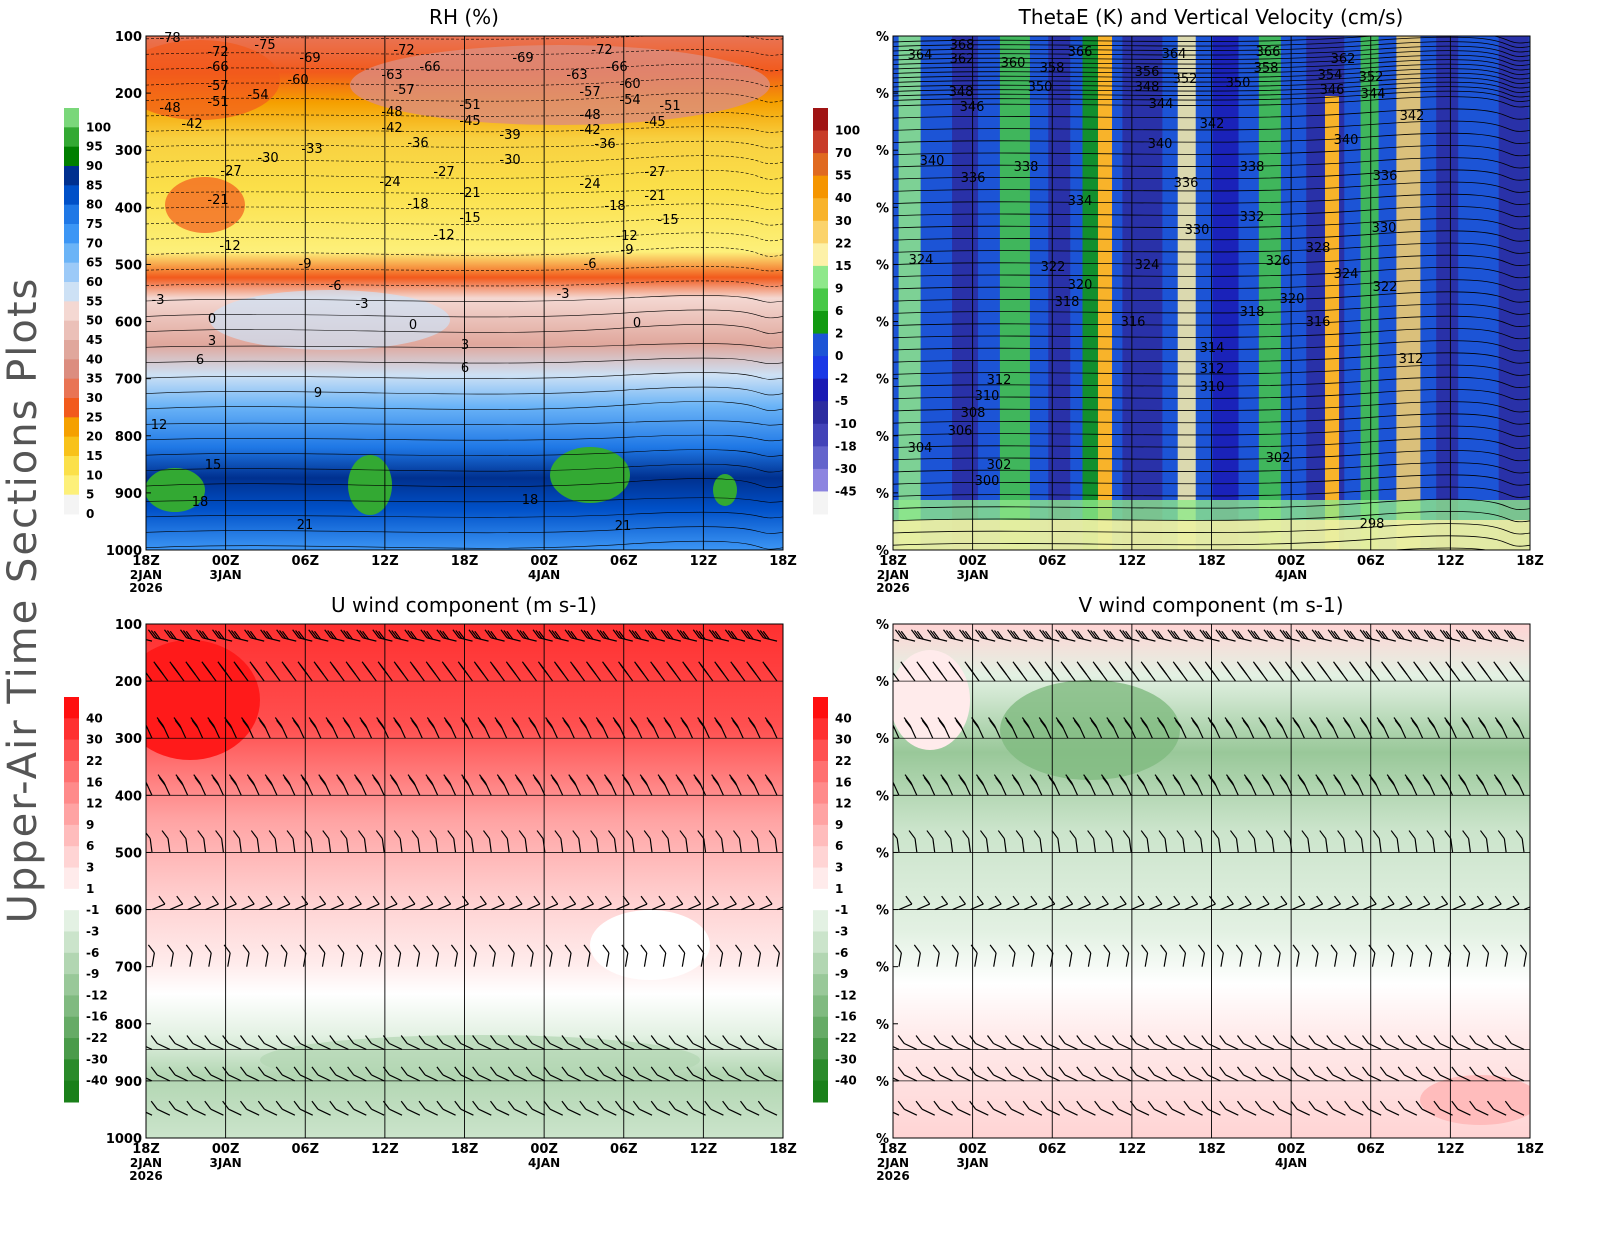 This screenshot has width=1600, height=1240. I want to click on te-time-tick-label: 00Z, so click(973, 561).